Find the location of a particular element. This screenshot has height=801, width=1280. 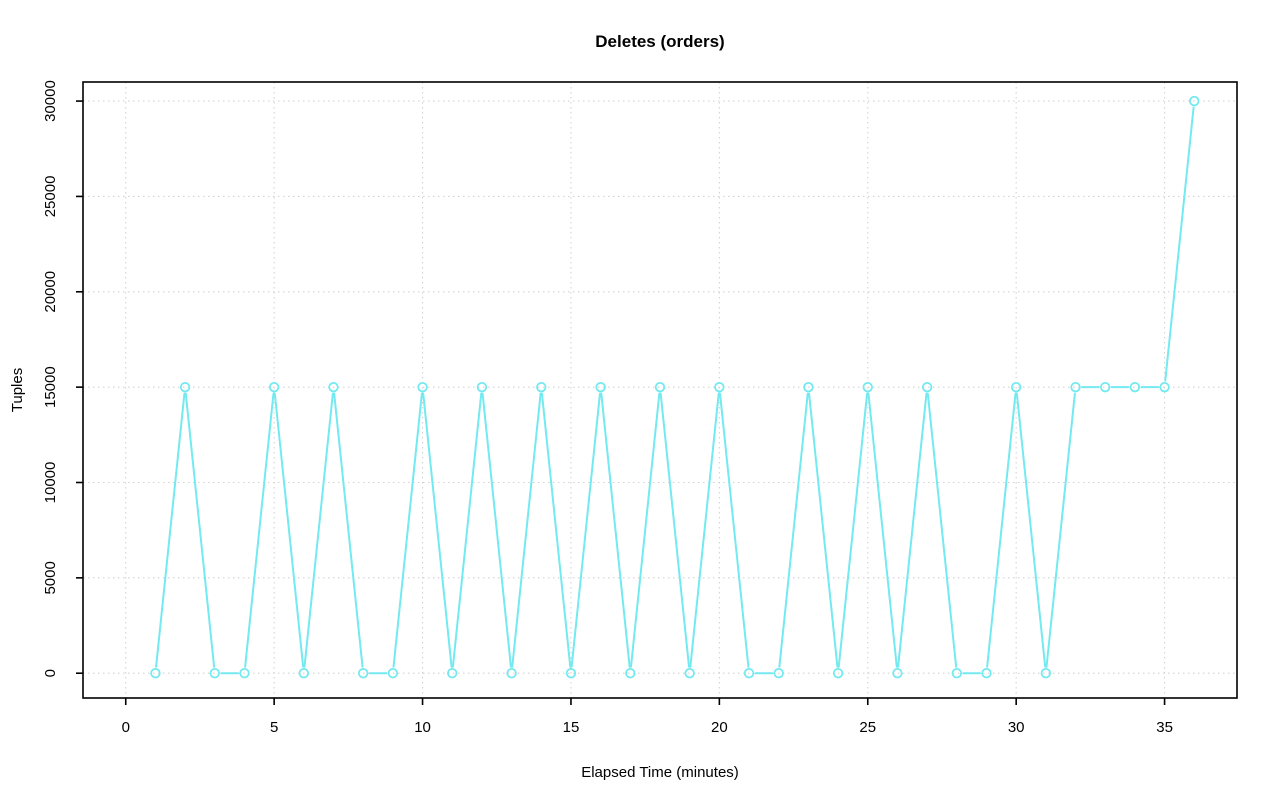

x-tick-labels: 0 5 10 15 20 25 30 35 is located at coordinates (647, 727).